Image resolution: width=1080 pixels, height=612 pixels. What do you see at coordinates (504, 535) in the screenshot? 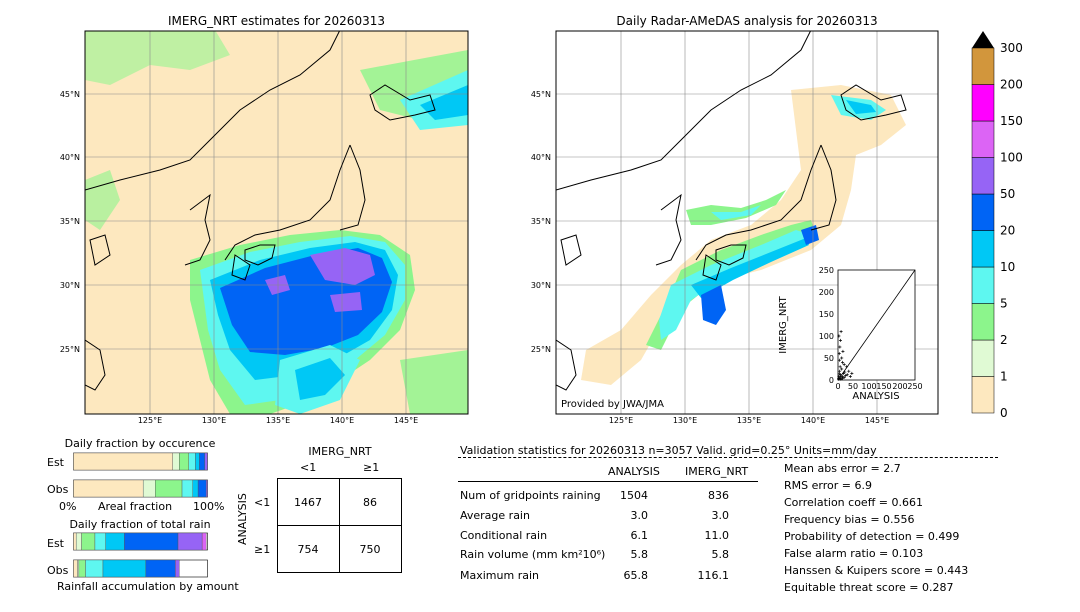
I see `stat-label-2: Conditional rain` at bounding box center [504, 535].